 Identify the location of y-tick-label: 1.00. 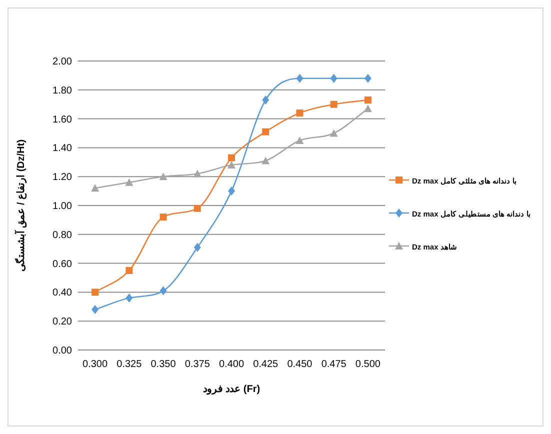
(62, 206).